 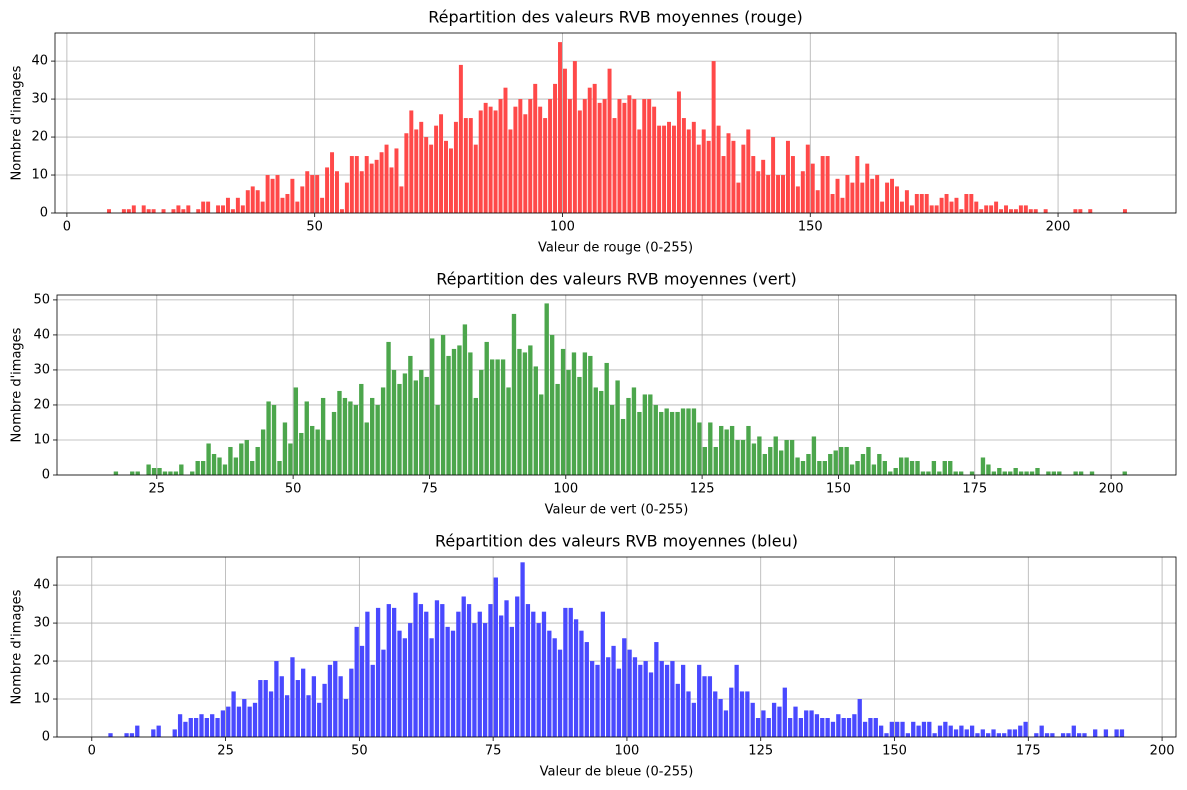 I want to click on x-tick-label: 75, so click(x=493, y=751).